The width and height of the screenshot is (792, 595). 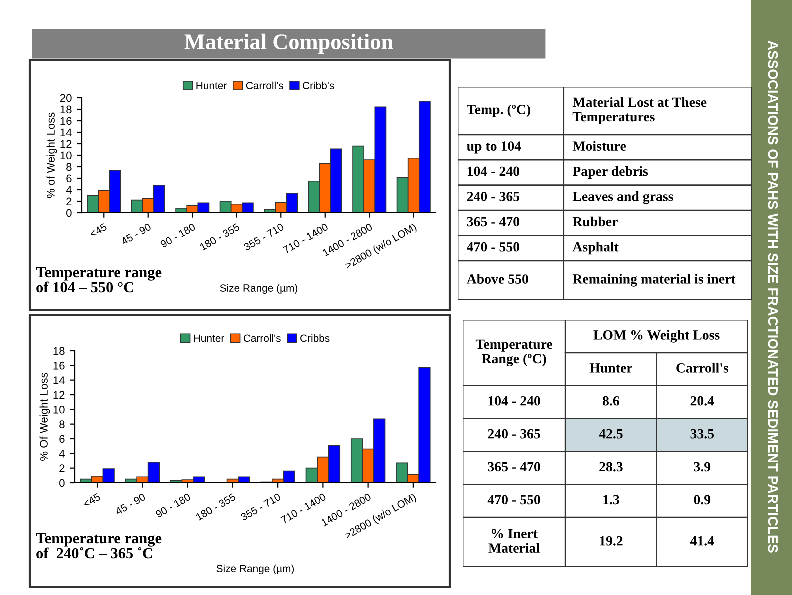 I want to click on category-label: Carroll's, so click(x=702, y=368).